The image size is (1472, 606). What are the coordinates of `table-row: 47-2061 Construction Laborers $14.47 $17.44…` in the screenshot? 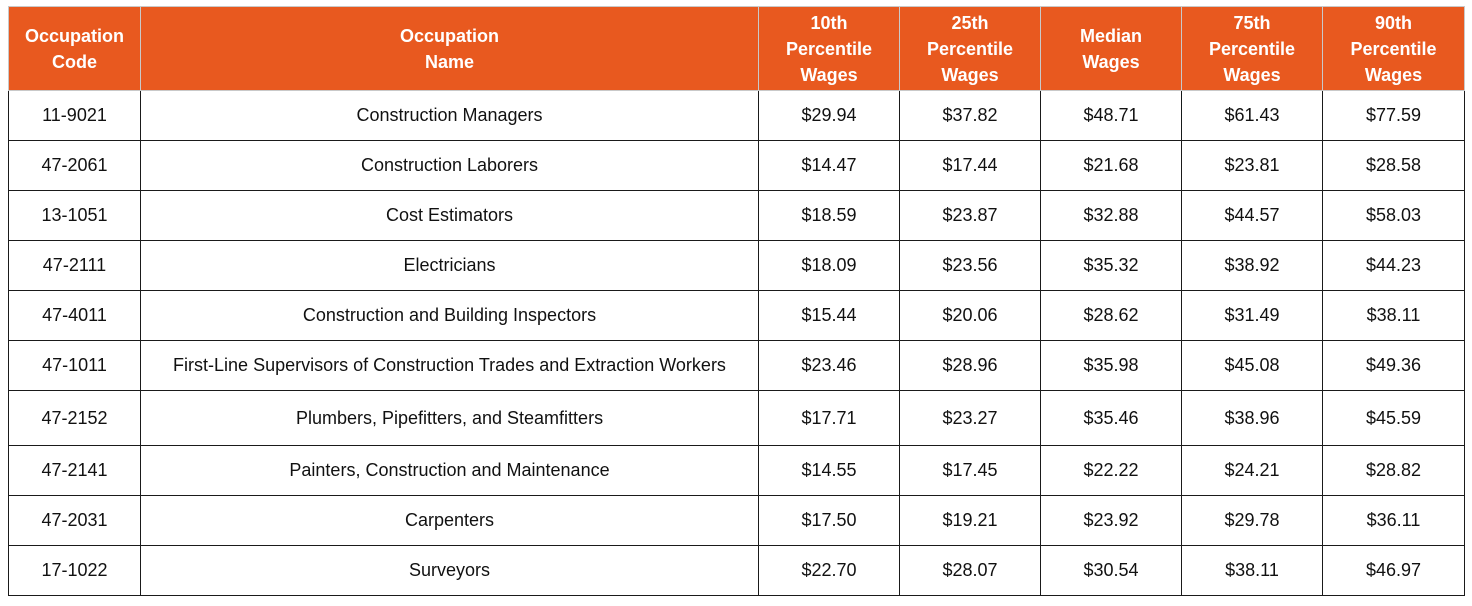 It's located at (736, 165).